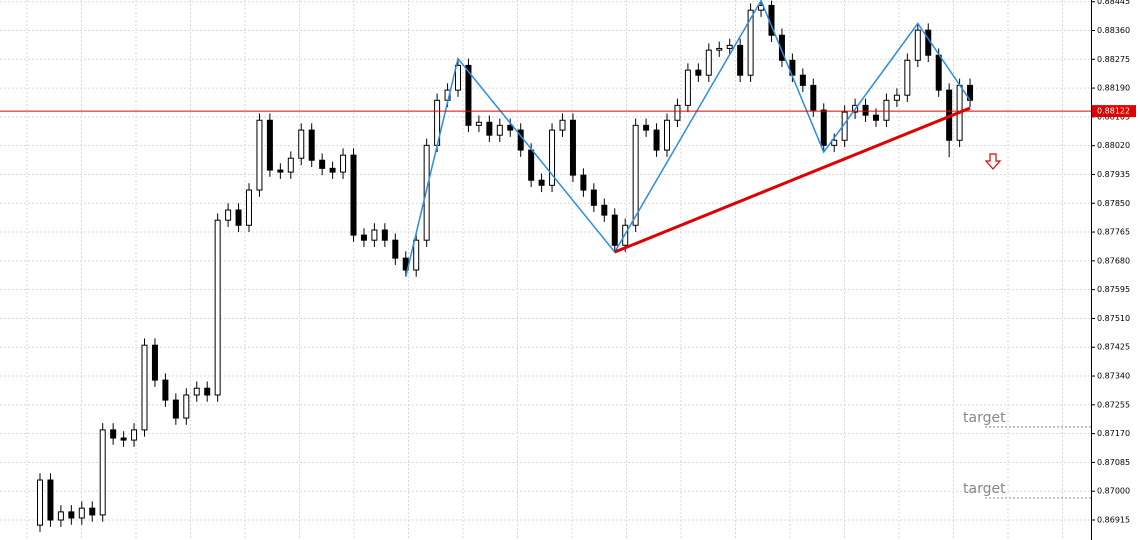 The width and height of the screenshot is (1140, 540). What do you see at coordinates (1113, 203) in the screenshot?
I see `y-tick-label: 0.87850` at bounding box center [1113, 203].